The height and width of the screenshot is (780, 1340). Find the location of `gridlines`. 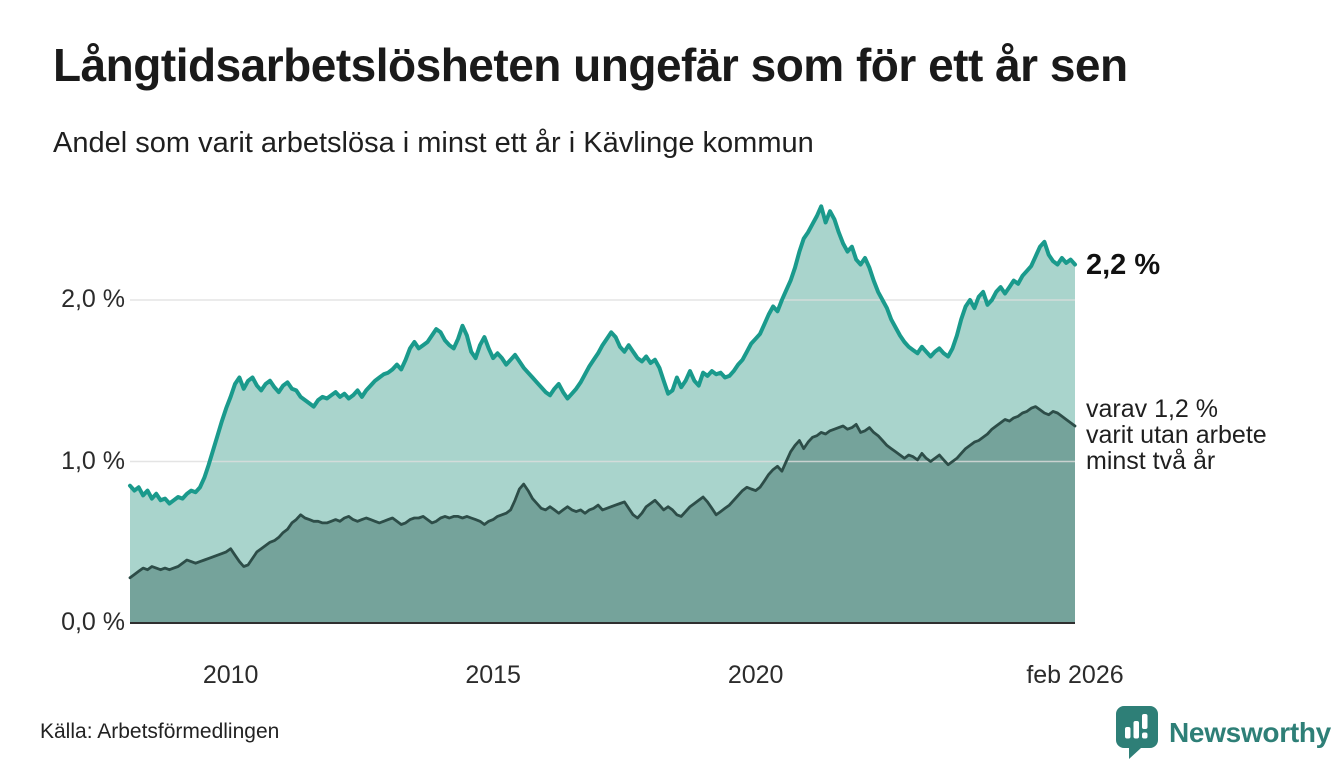

gridlines is located at coordinates (602, 381).